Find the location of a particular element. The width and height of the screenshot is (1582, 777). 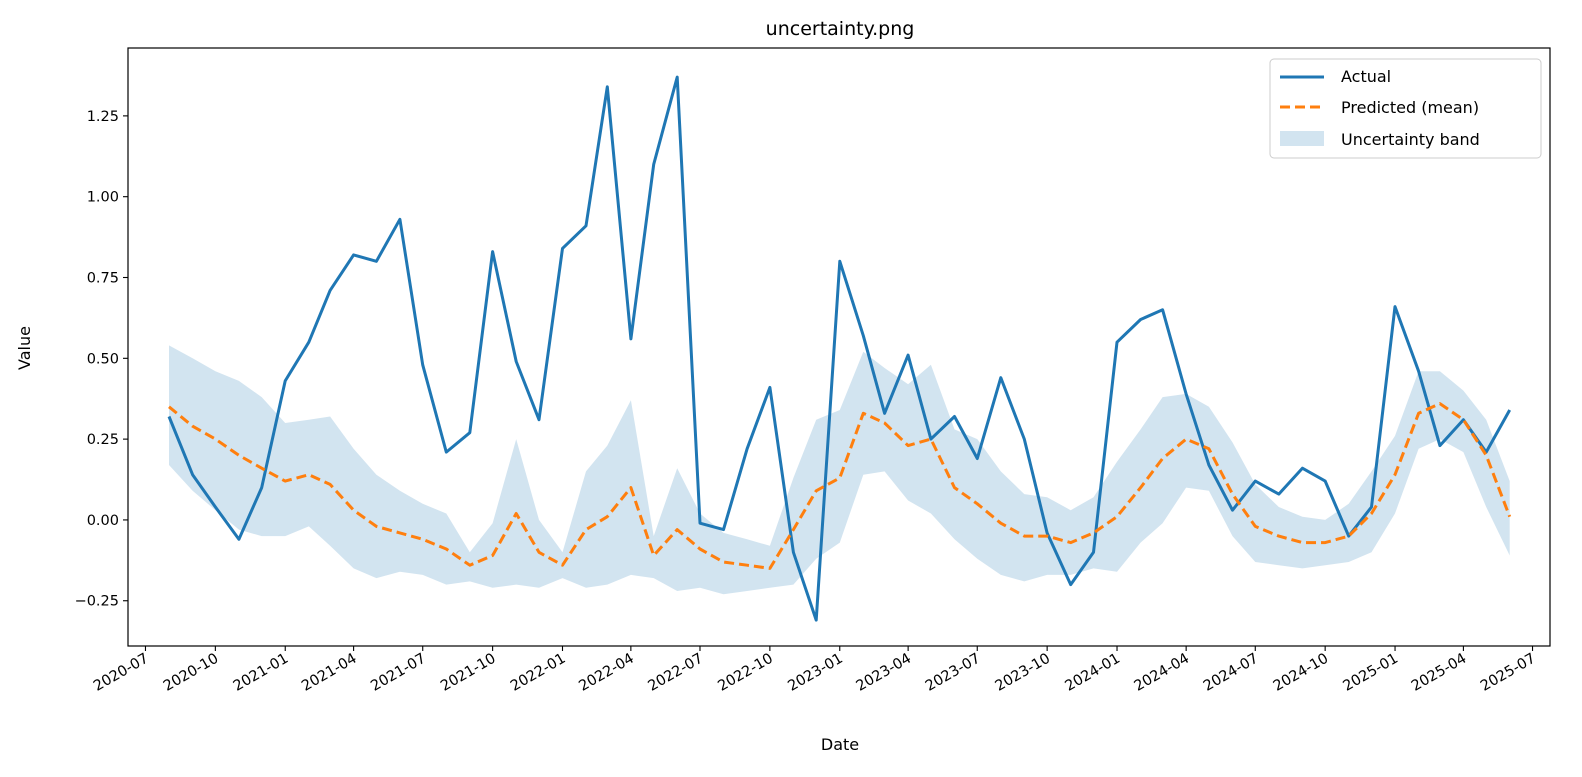

legend-label-predicted: Predicted (mean) is located at coordinates (1410, 107).